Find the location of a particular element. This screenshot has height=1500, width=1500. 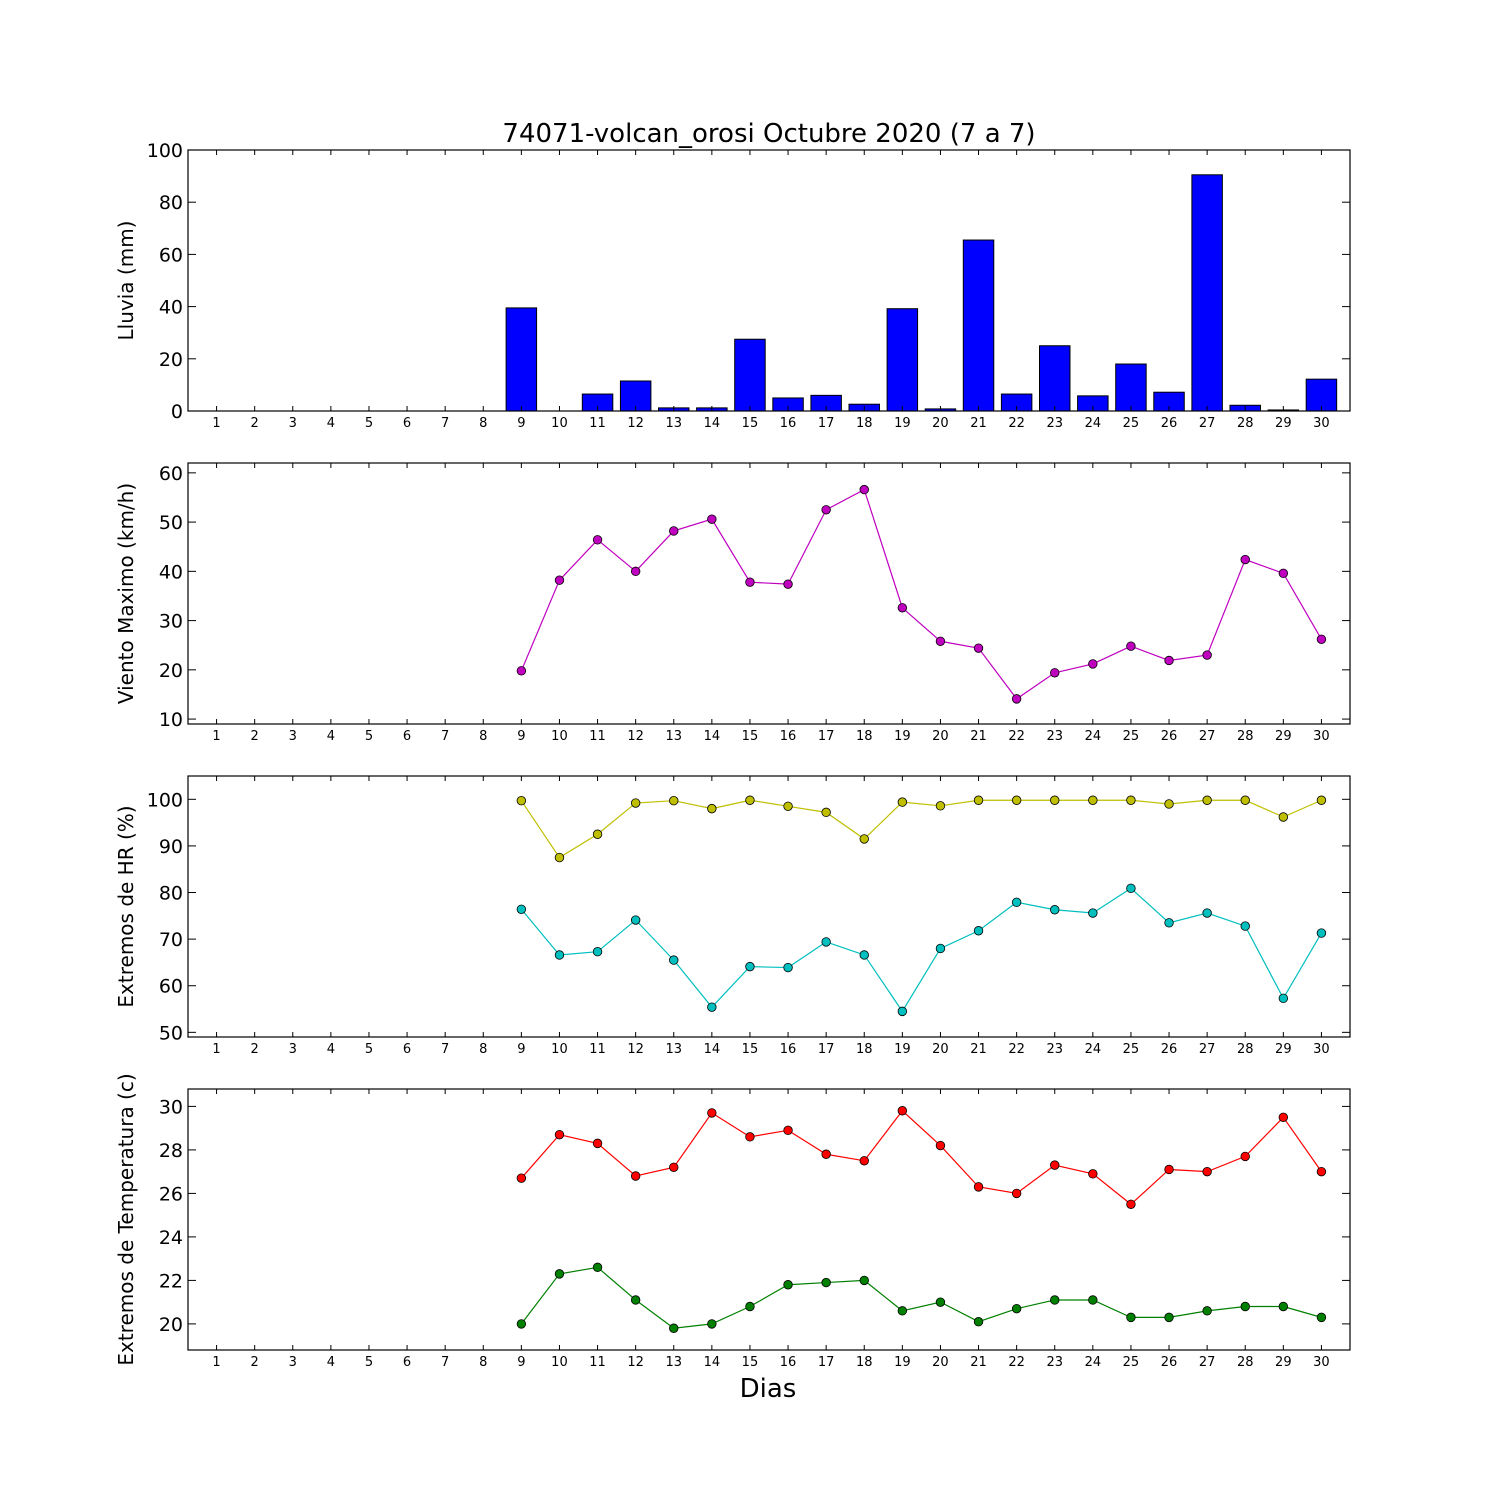

x-tick-label: 13 is located at coordinates (673, 1049).